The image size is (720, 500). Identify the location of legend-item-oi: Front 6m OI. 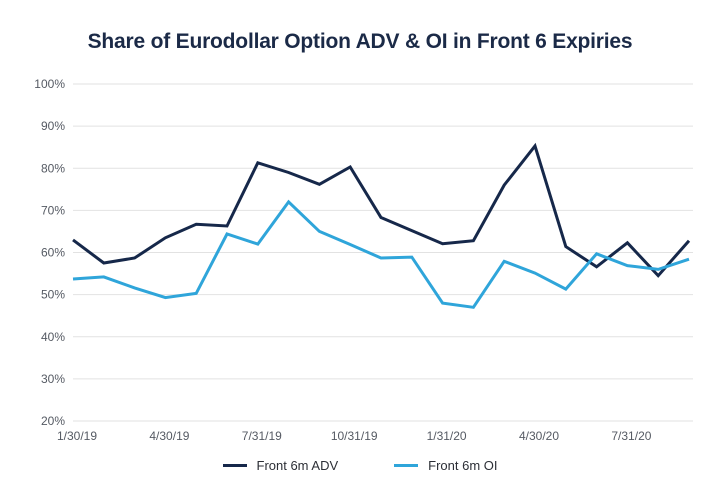
(446, 465).